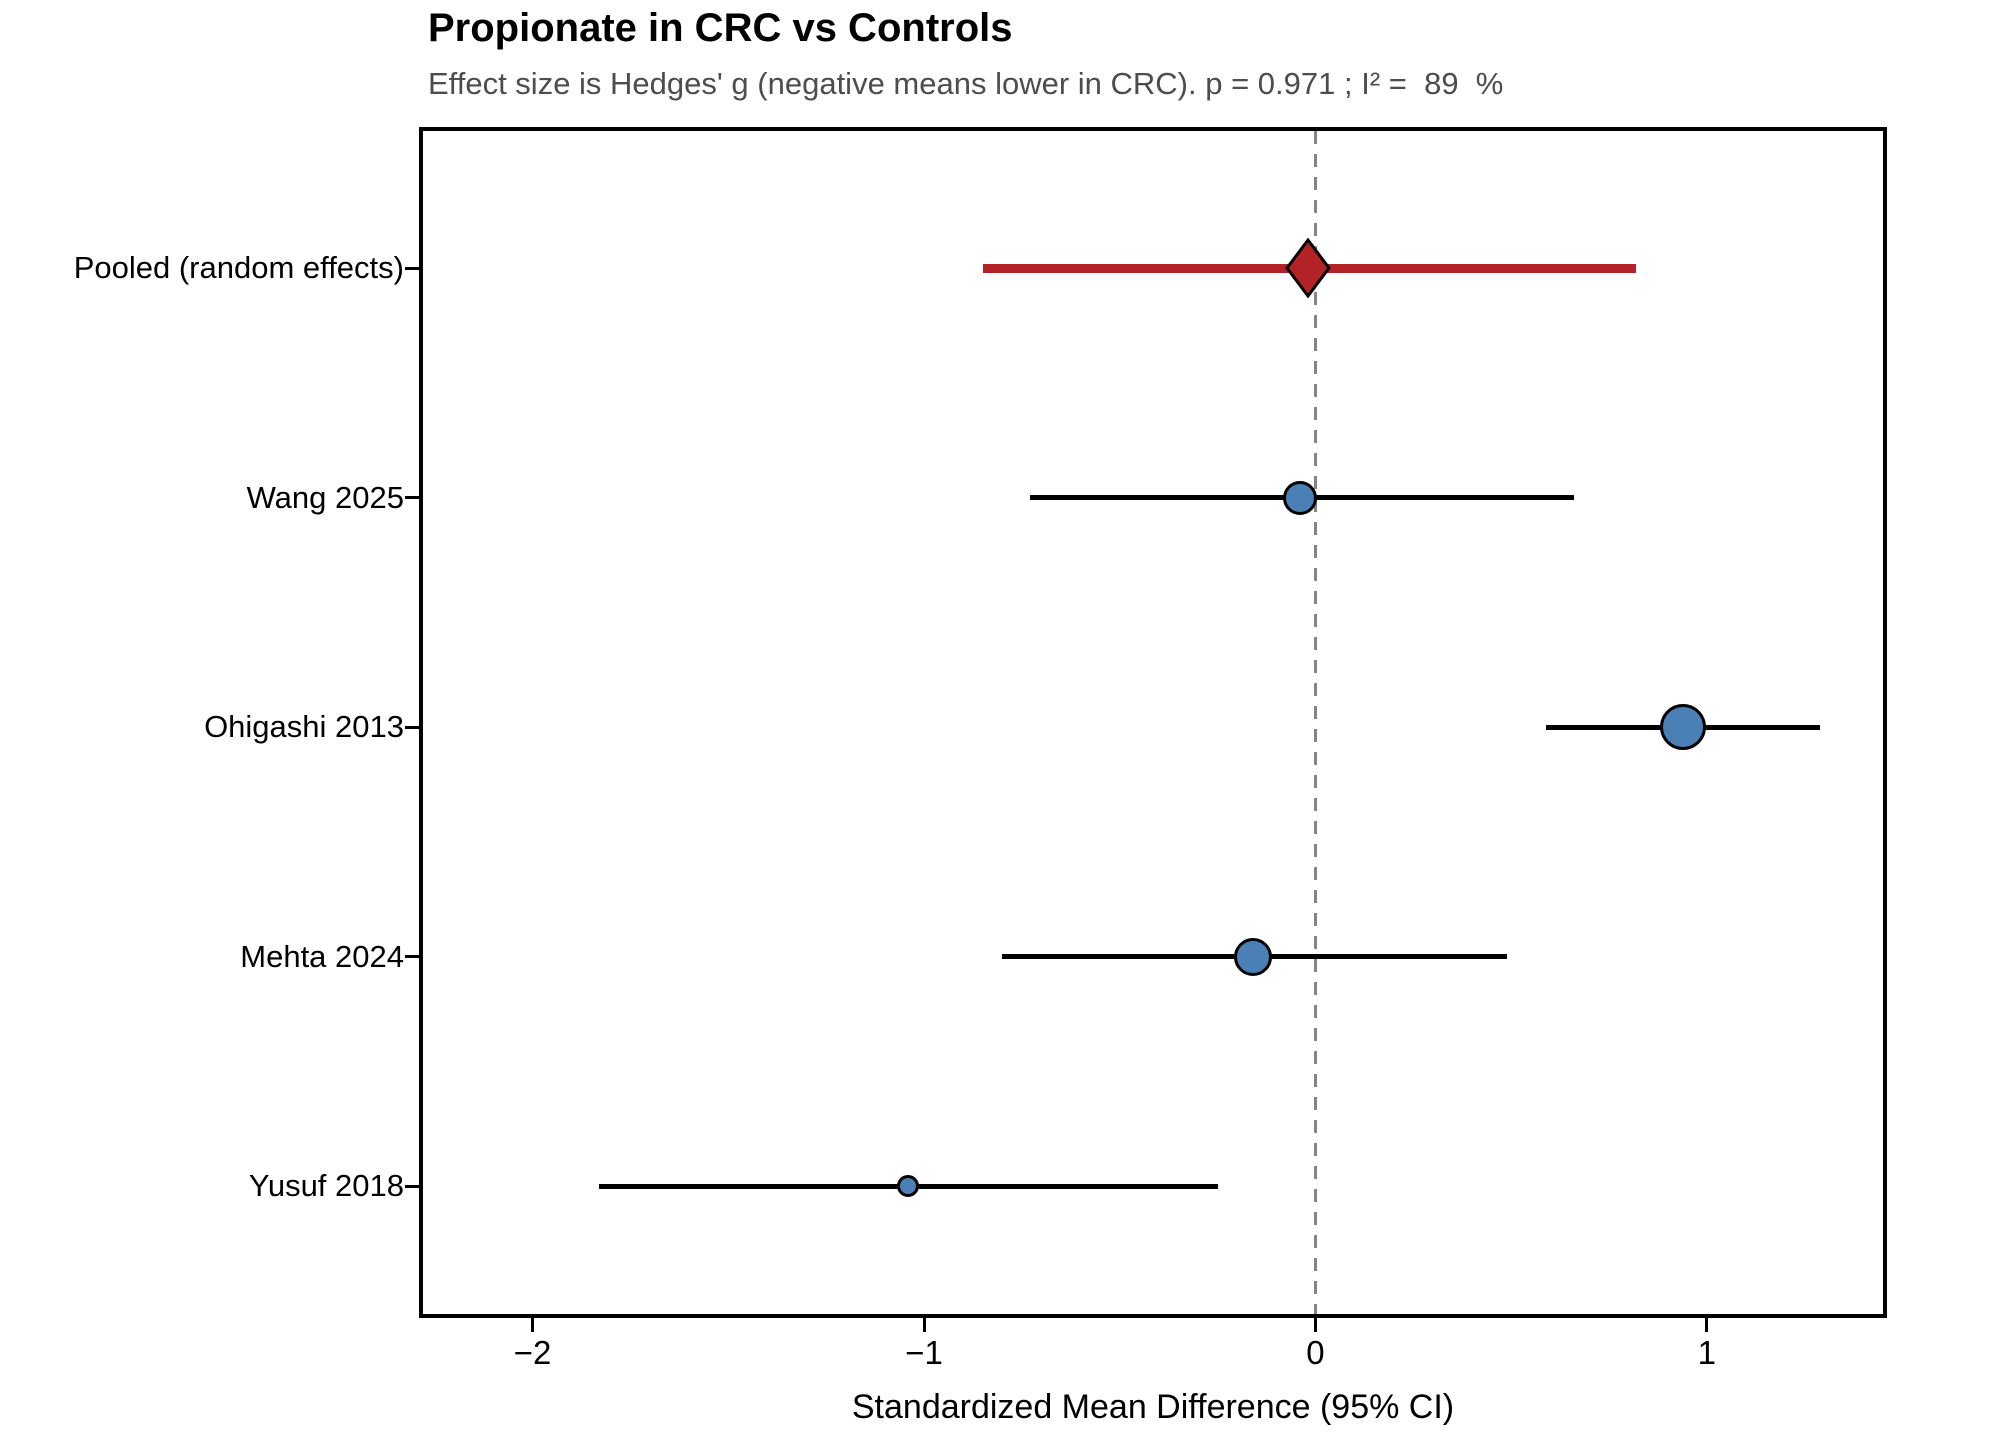 The image size is (2013, 1441). I want to click on x-tick-label: 0, so click(1315, 1352).